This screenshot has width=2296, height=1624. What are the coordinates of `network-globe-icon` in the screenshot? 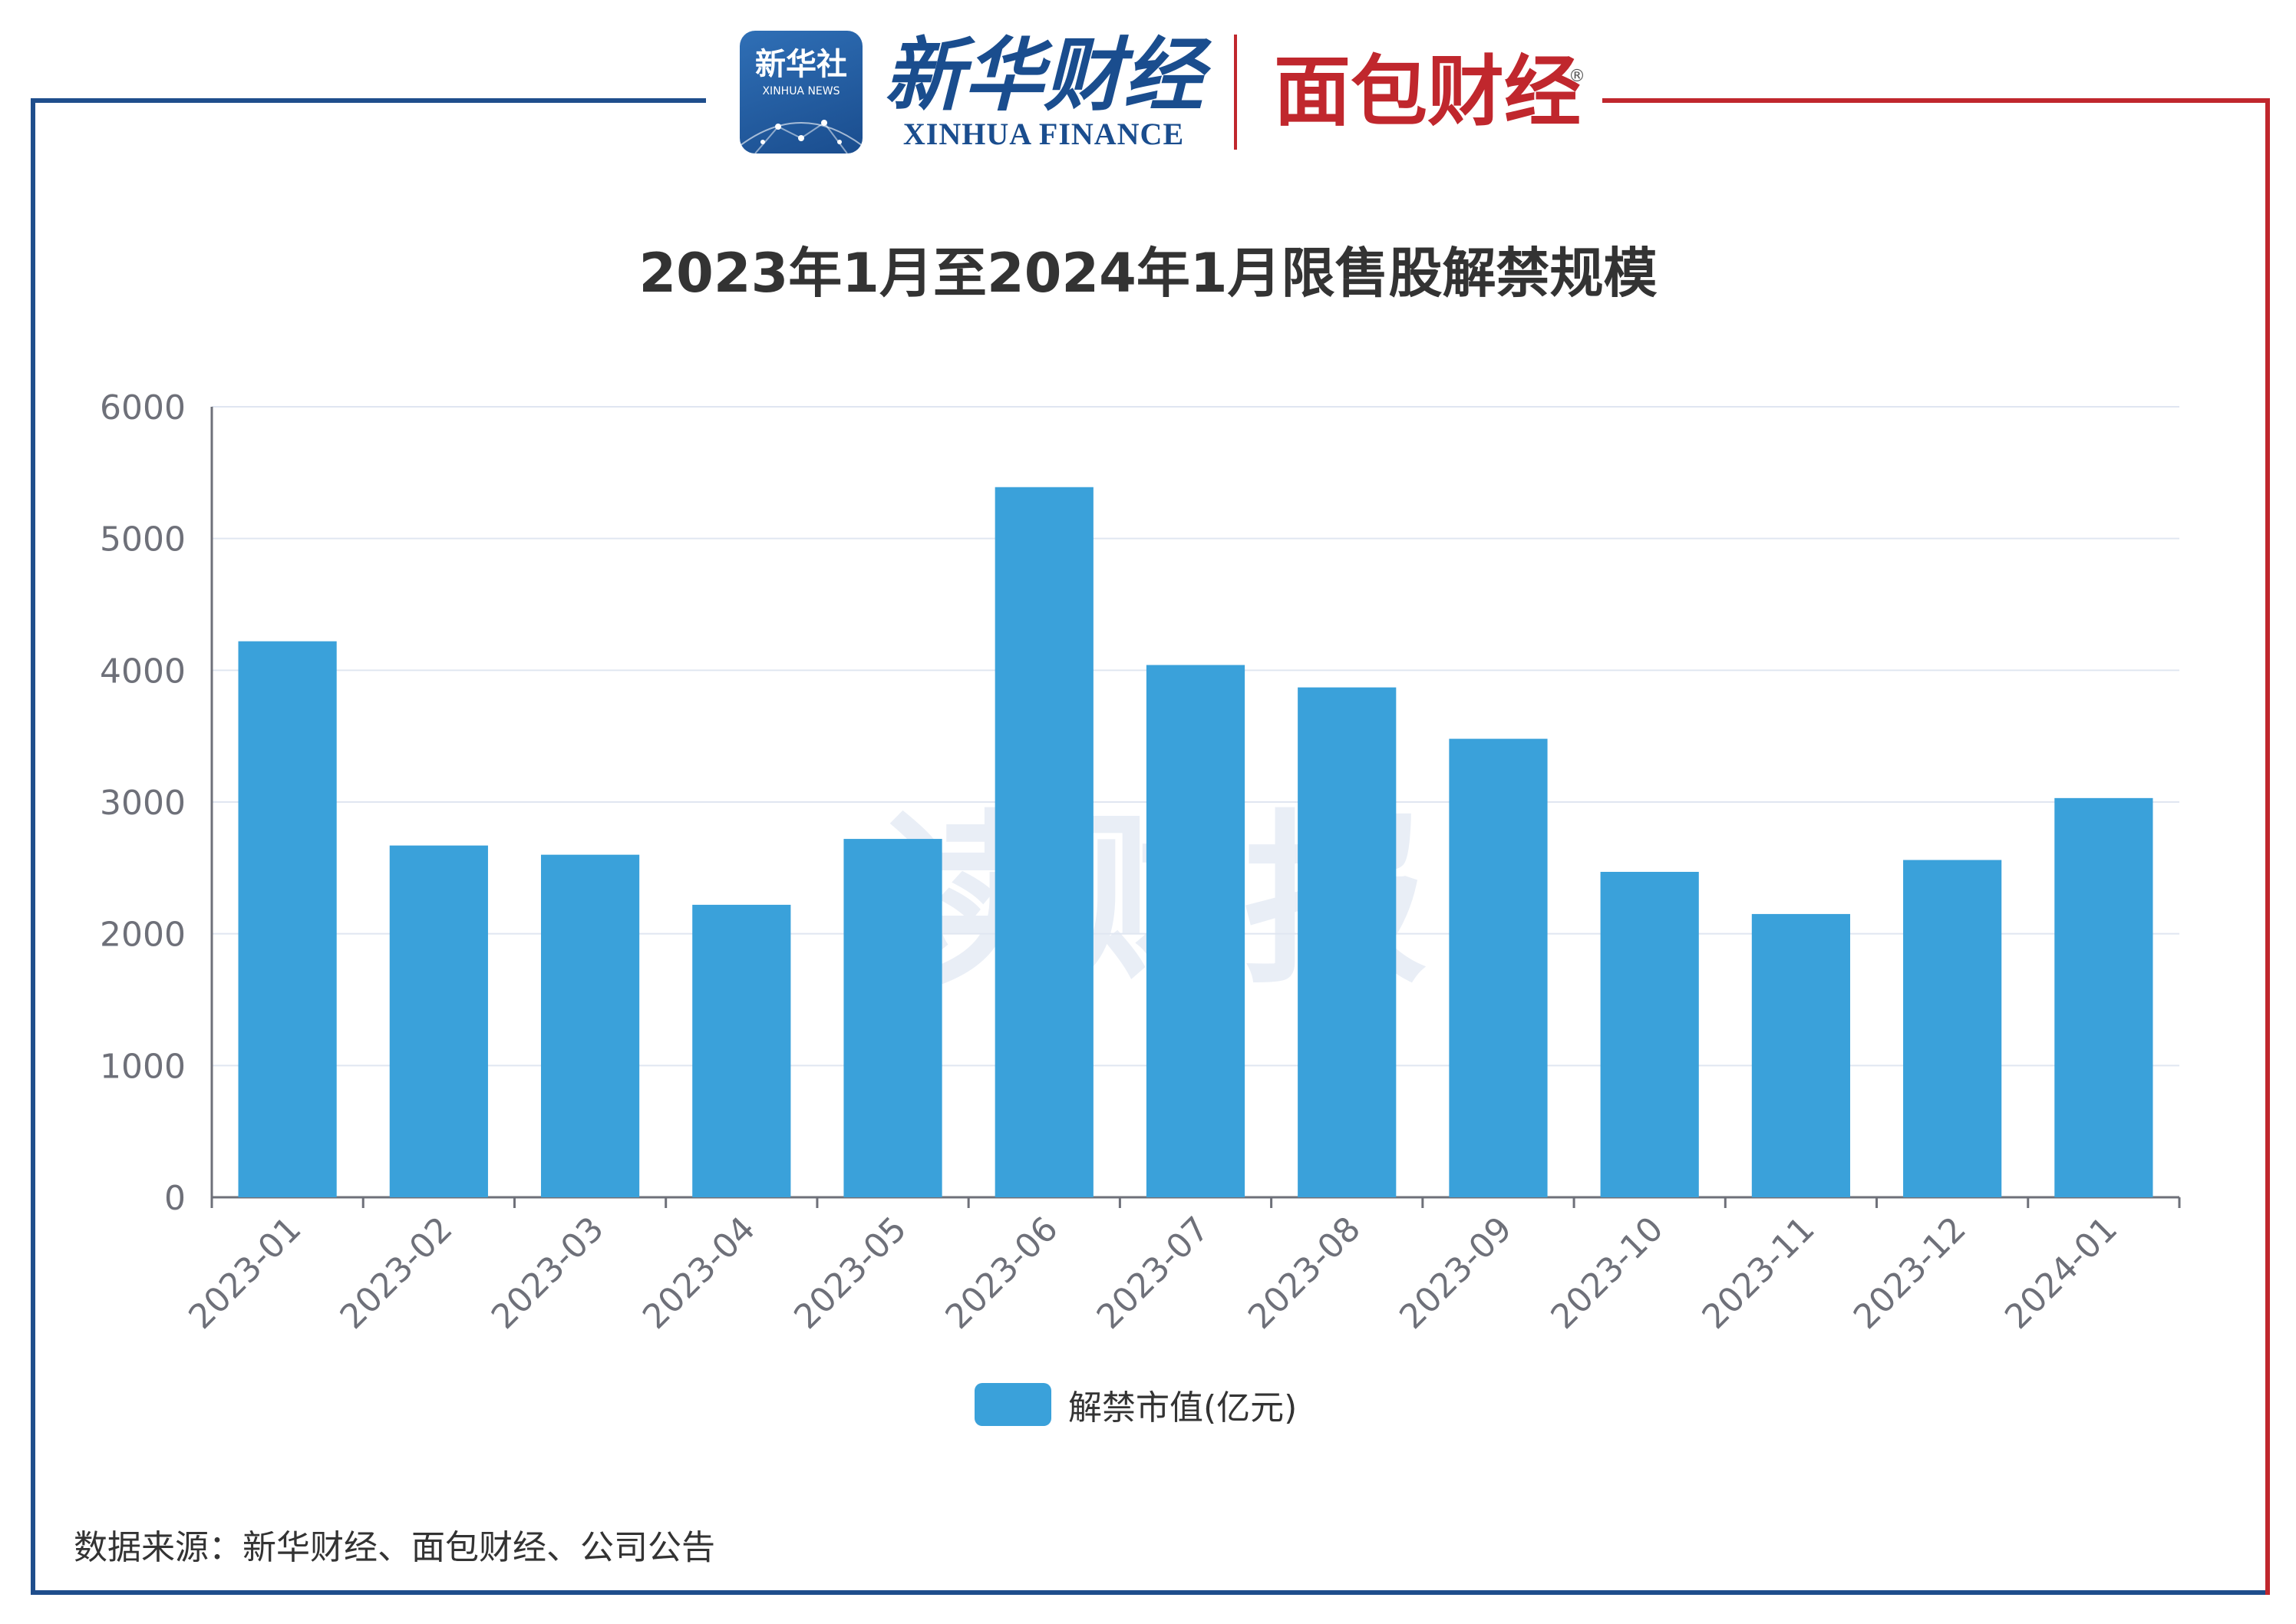 It's located at (801, 136).